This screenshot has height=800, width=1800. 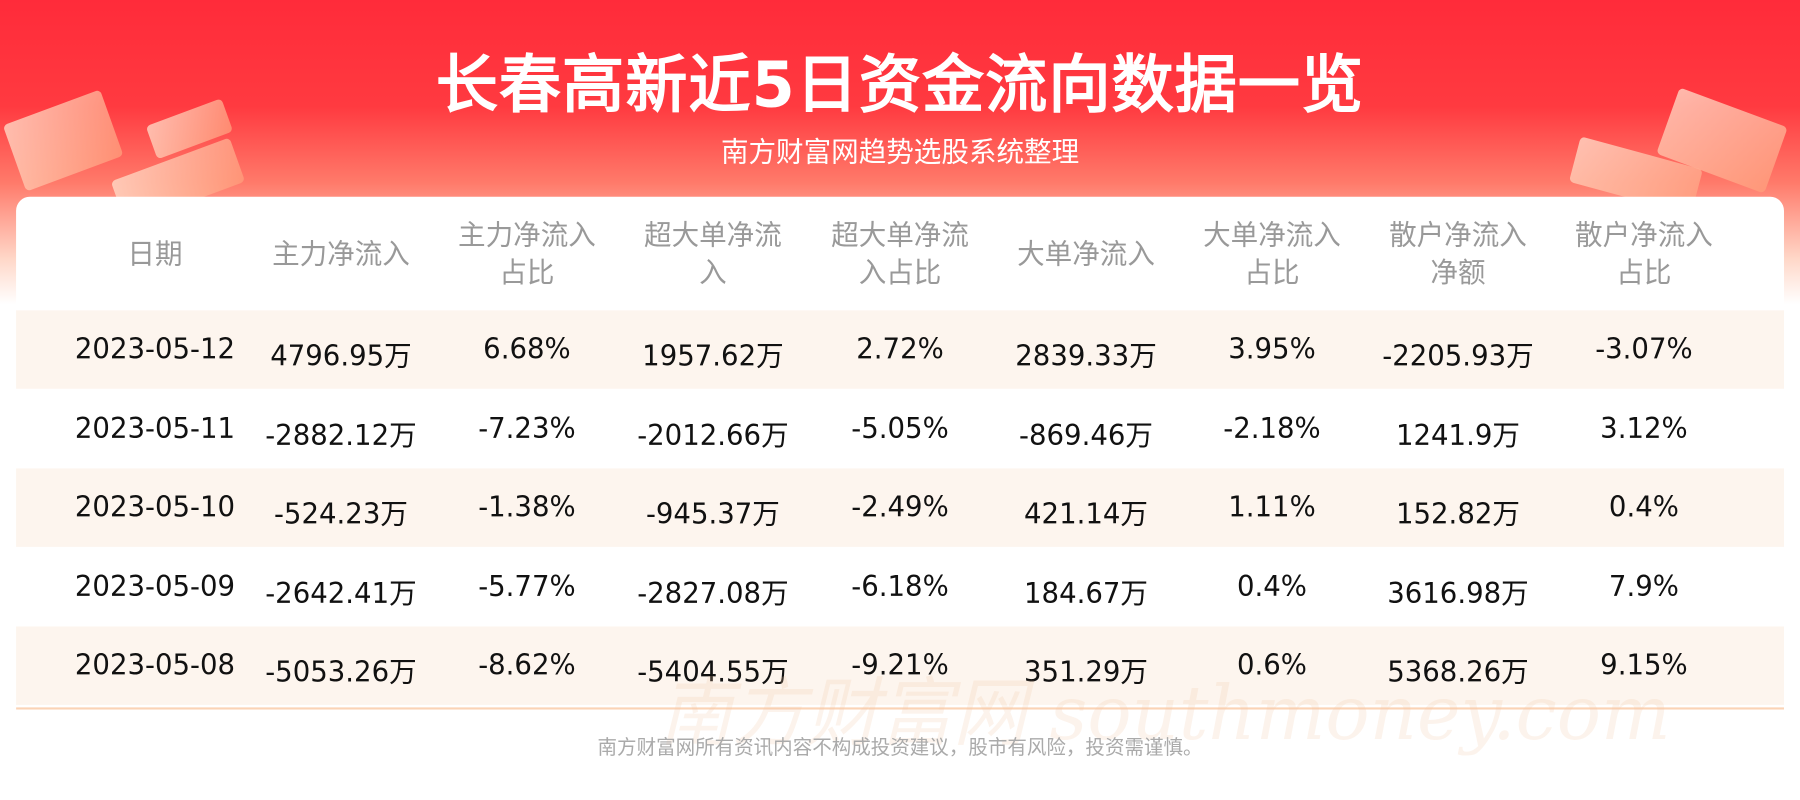 I want to click on table-cell: -2012.66万, so click(x=713, y=435).